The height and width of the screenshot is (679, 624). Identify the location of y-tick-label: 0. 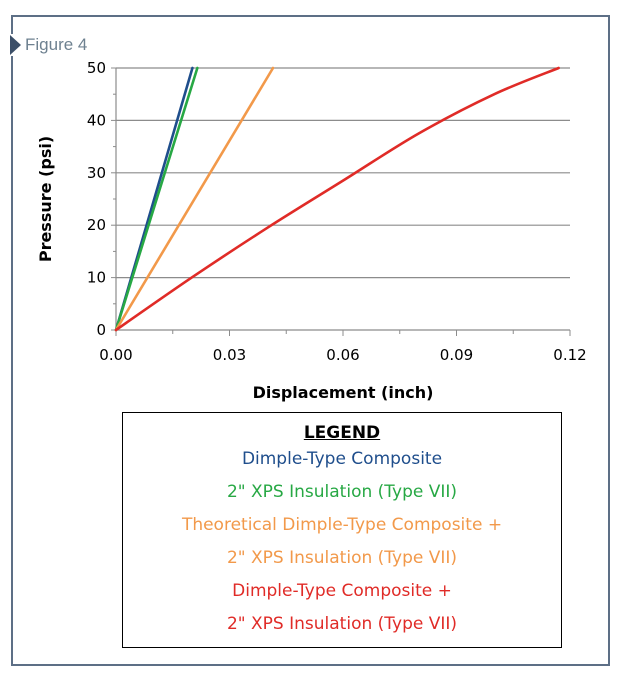
(101, 330).